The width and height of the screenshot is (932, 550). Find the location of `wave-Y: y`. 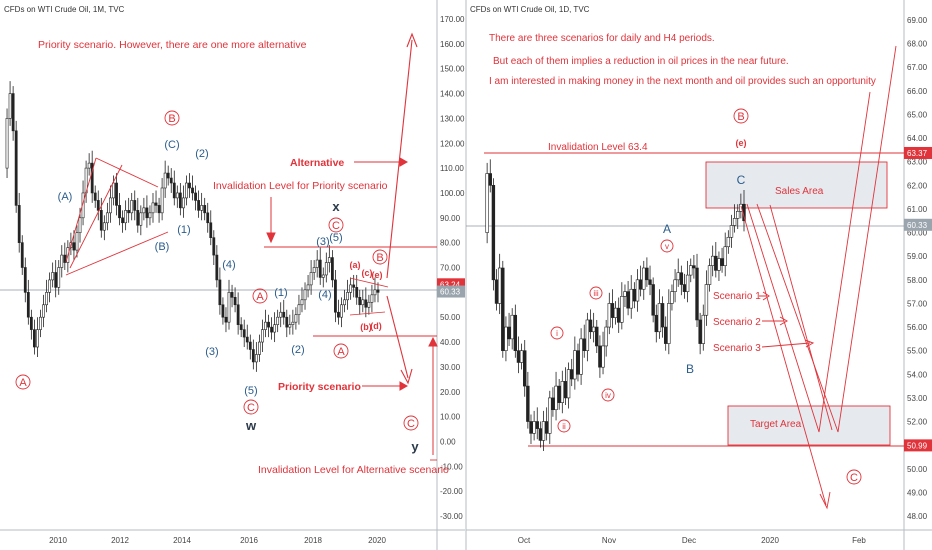

wave-Y: y is located at coordinates (415, 446).